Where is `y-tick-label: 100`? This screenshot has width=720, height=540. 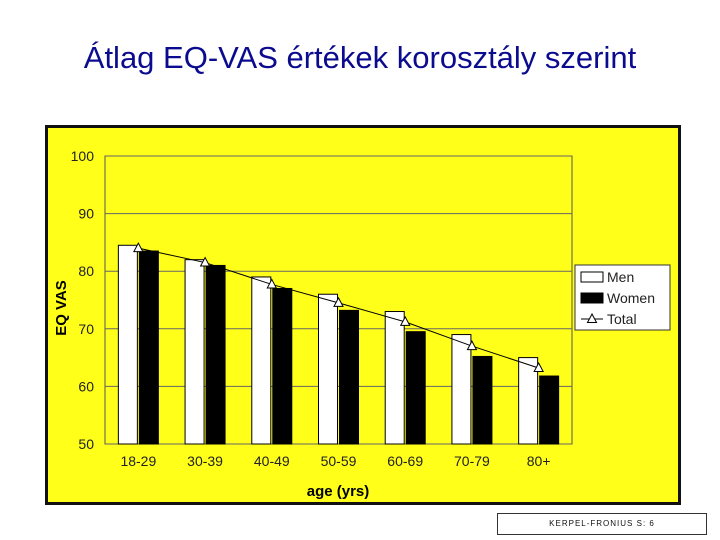 y-tick-label: 100 is located at coordinates (83, 156).